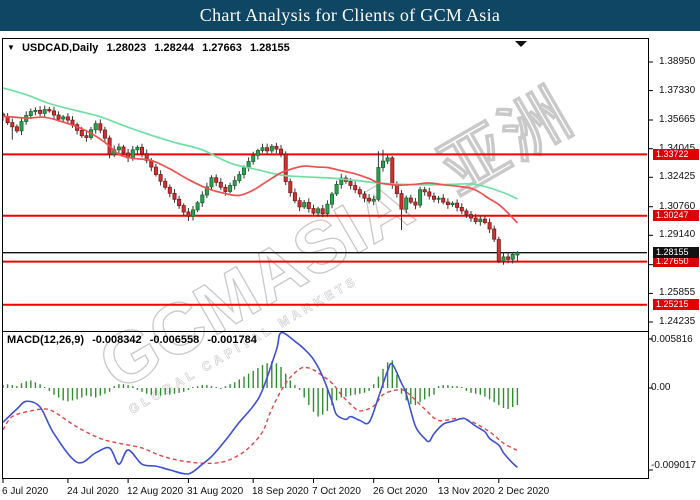  I want to click on price-level-badge: 1.25215, so click(676, 304).